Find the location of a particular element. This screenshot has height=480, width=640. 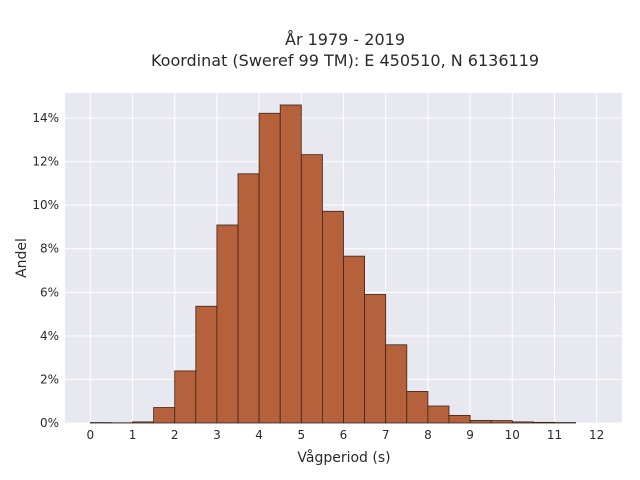

x-tick-label: 7 is located at coordinates (386, 435).